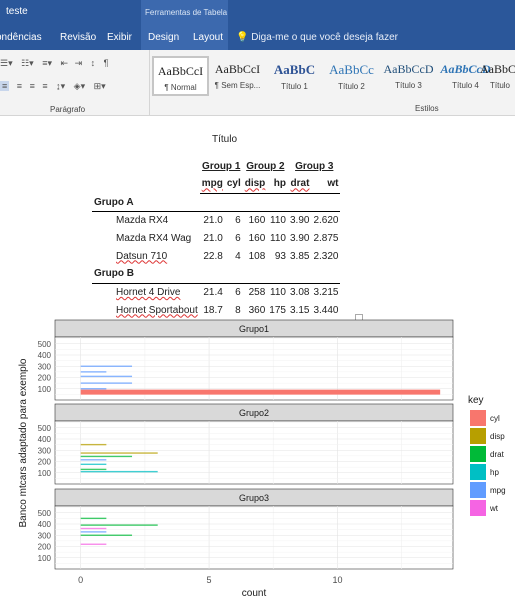  Describe the element at coordinates (478, 472) in the screenshot. I see `legend-key-hp` at that location.